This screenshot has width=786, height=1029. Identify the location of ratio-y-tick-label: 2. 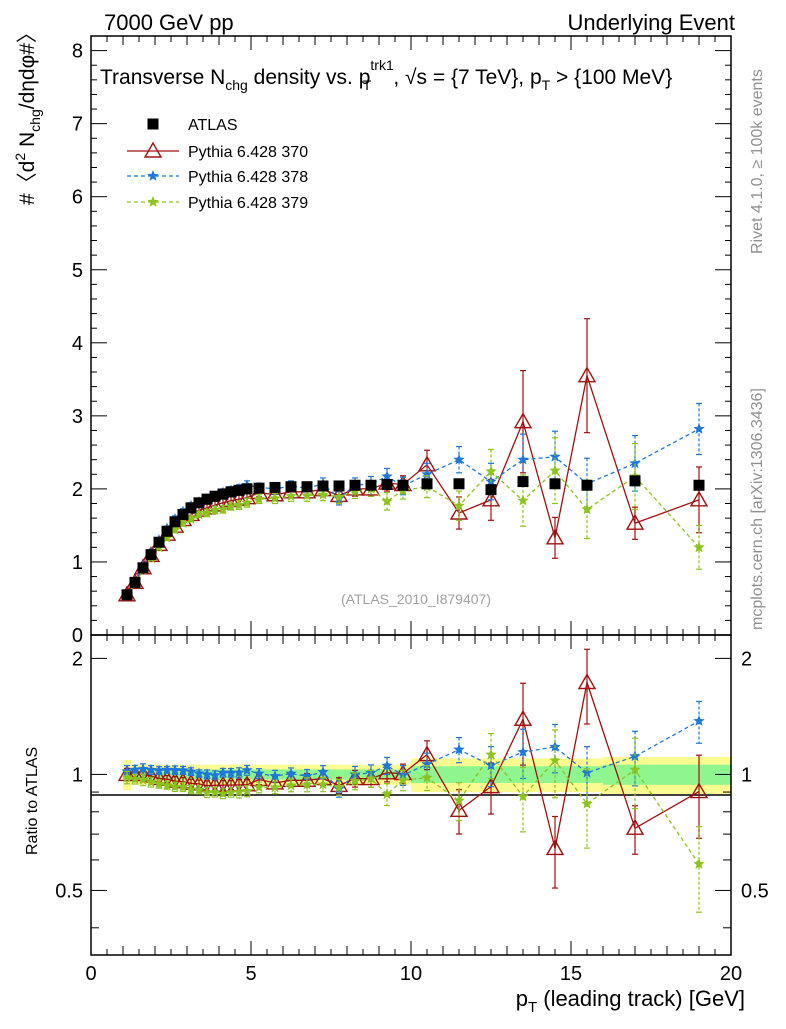
(77, 659).